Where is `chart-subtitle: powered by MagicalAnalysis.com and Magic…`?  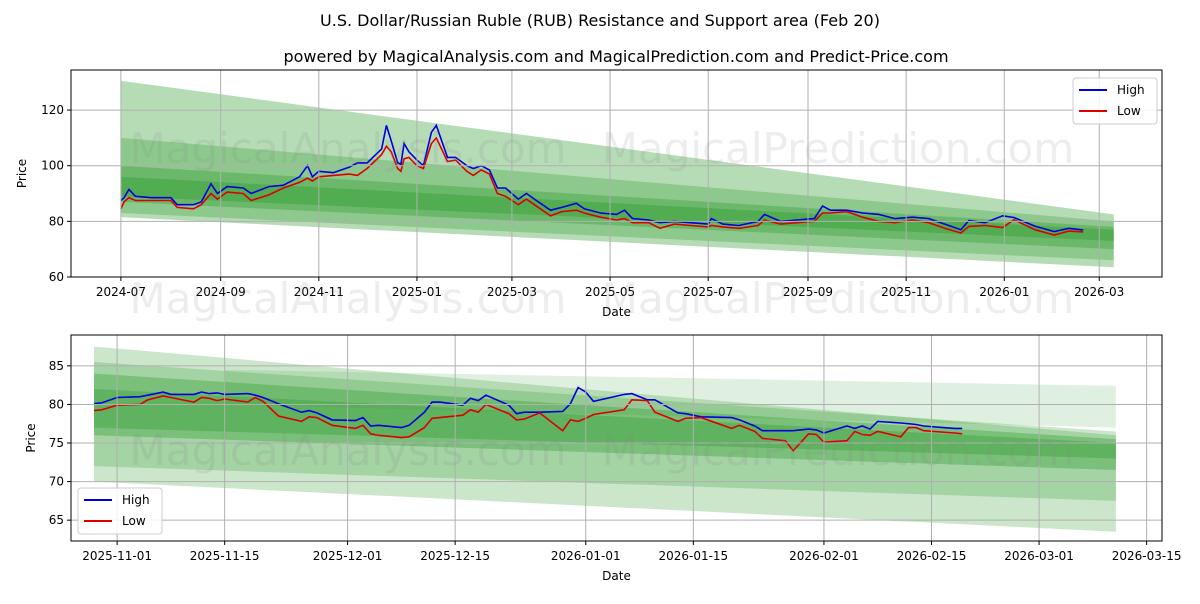
chart-subtitle: powered by MagicalAnalysis.com and Magic… is located at coordinates (615, 56).